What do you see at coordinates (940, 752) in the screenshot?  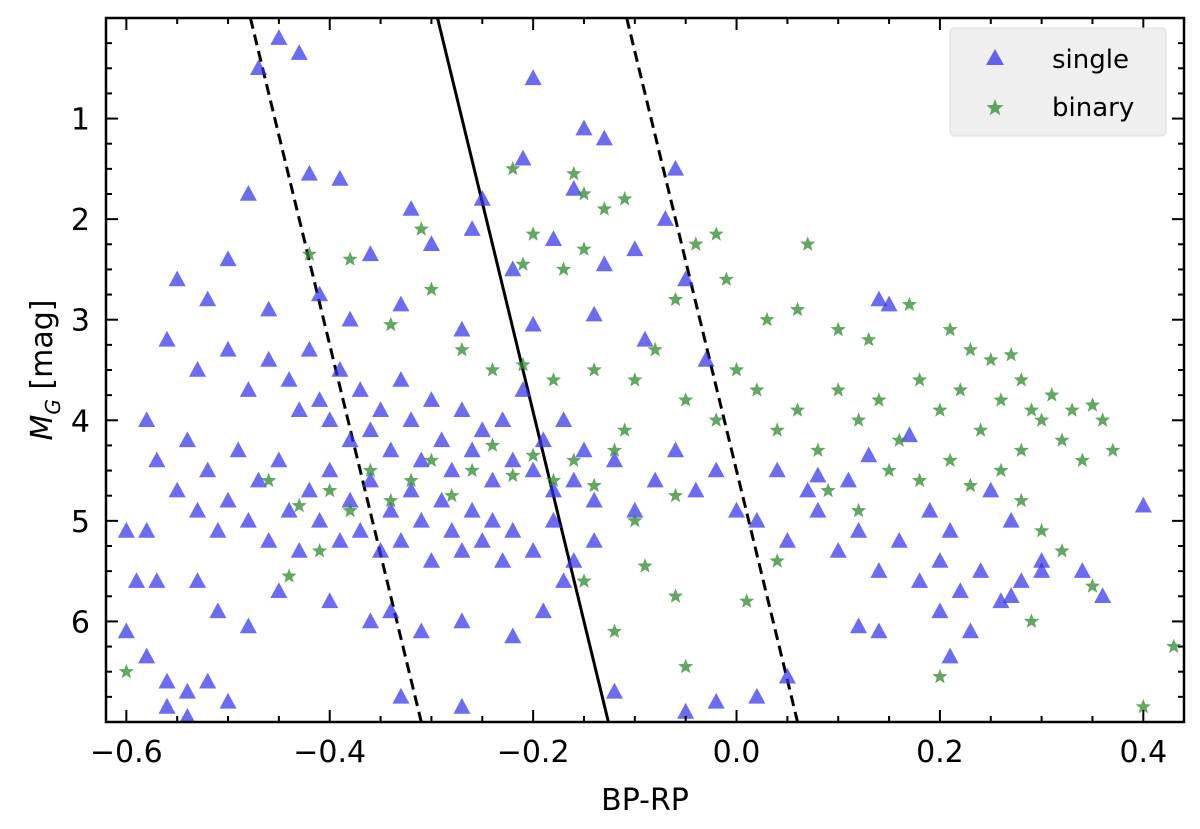 I see `x-tick-label: 0.2` at bounding box center [940, 752].